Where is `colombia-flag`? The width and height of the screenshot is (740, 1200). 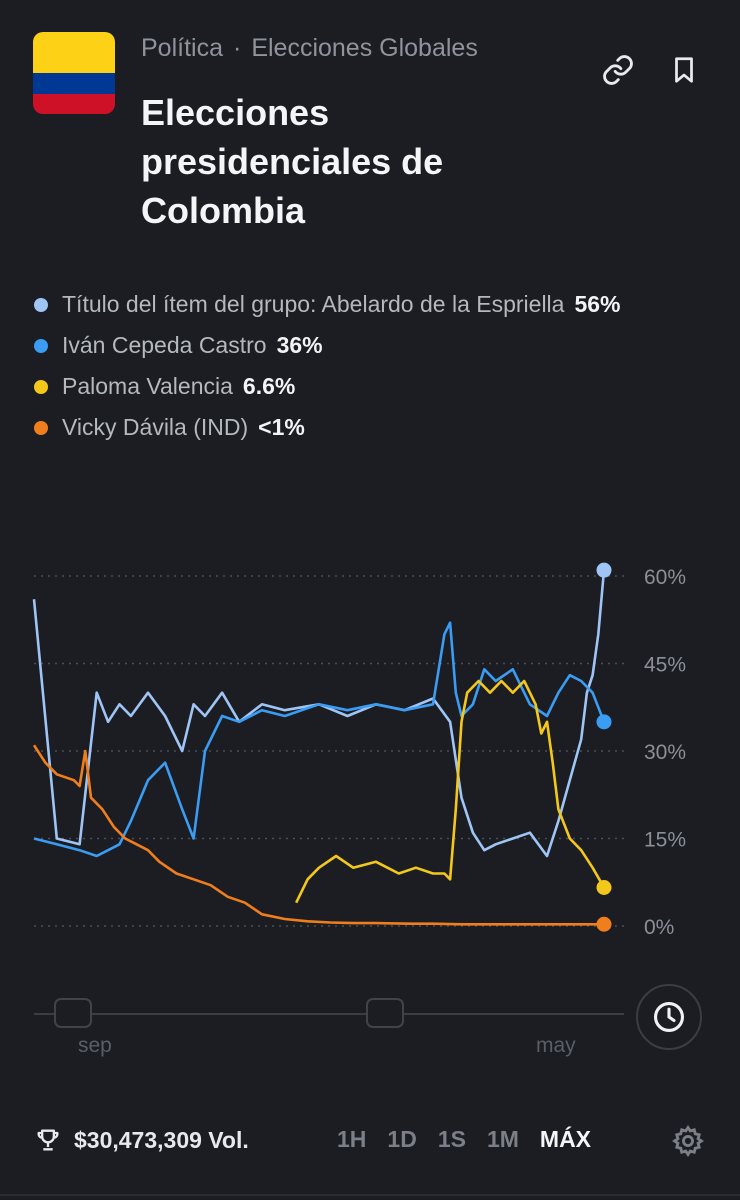
colombia-flag is located at coordinates (74, 73).